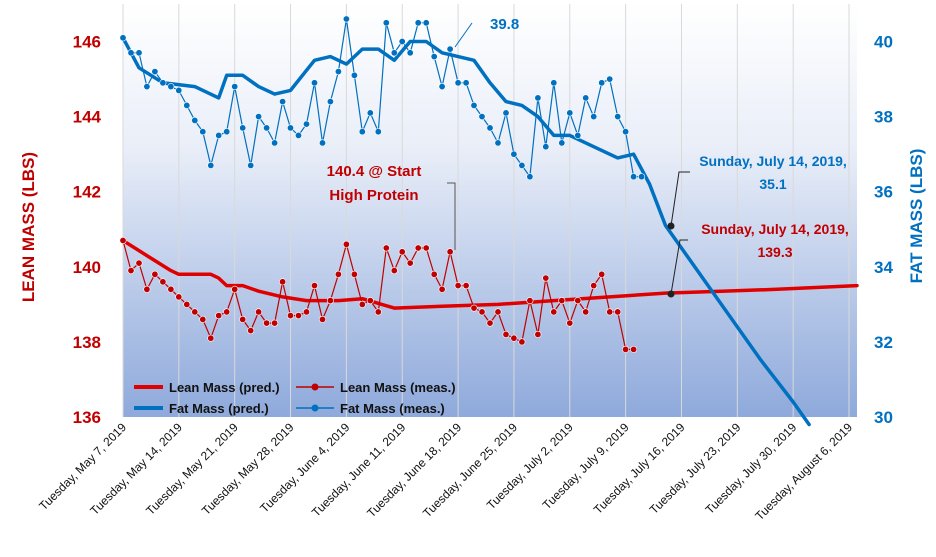 This screenshot has height=557, width=936. I want to click on x-tick-label: Tuesday, August 6, 2019, so click(803, 471).